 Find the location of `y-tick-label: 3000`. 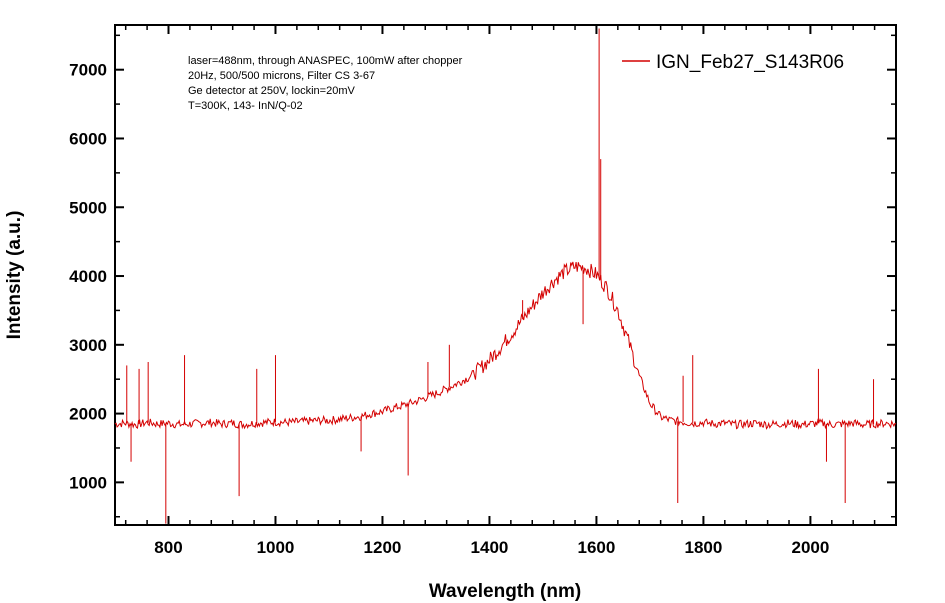

y-tick-label: 3000 is located at coordinates (88, 345).